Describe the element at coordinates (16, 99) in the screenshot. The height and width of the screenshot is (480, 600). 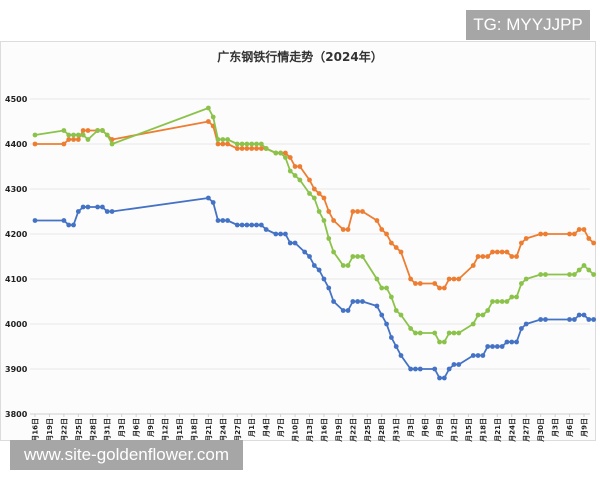
I see `y-tick-label: 4500` at that location.